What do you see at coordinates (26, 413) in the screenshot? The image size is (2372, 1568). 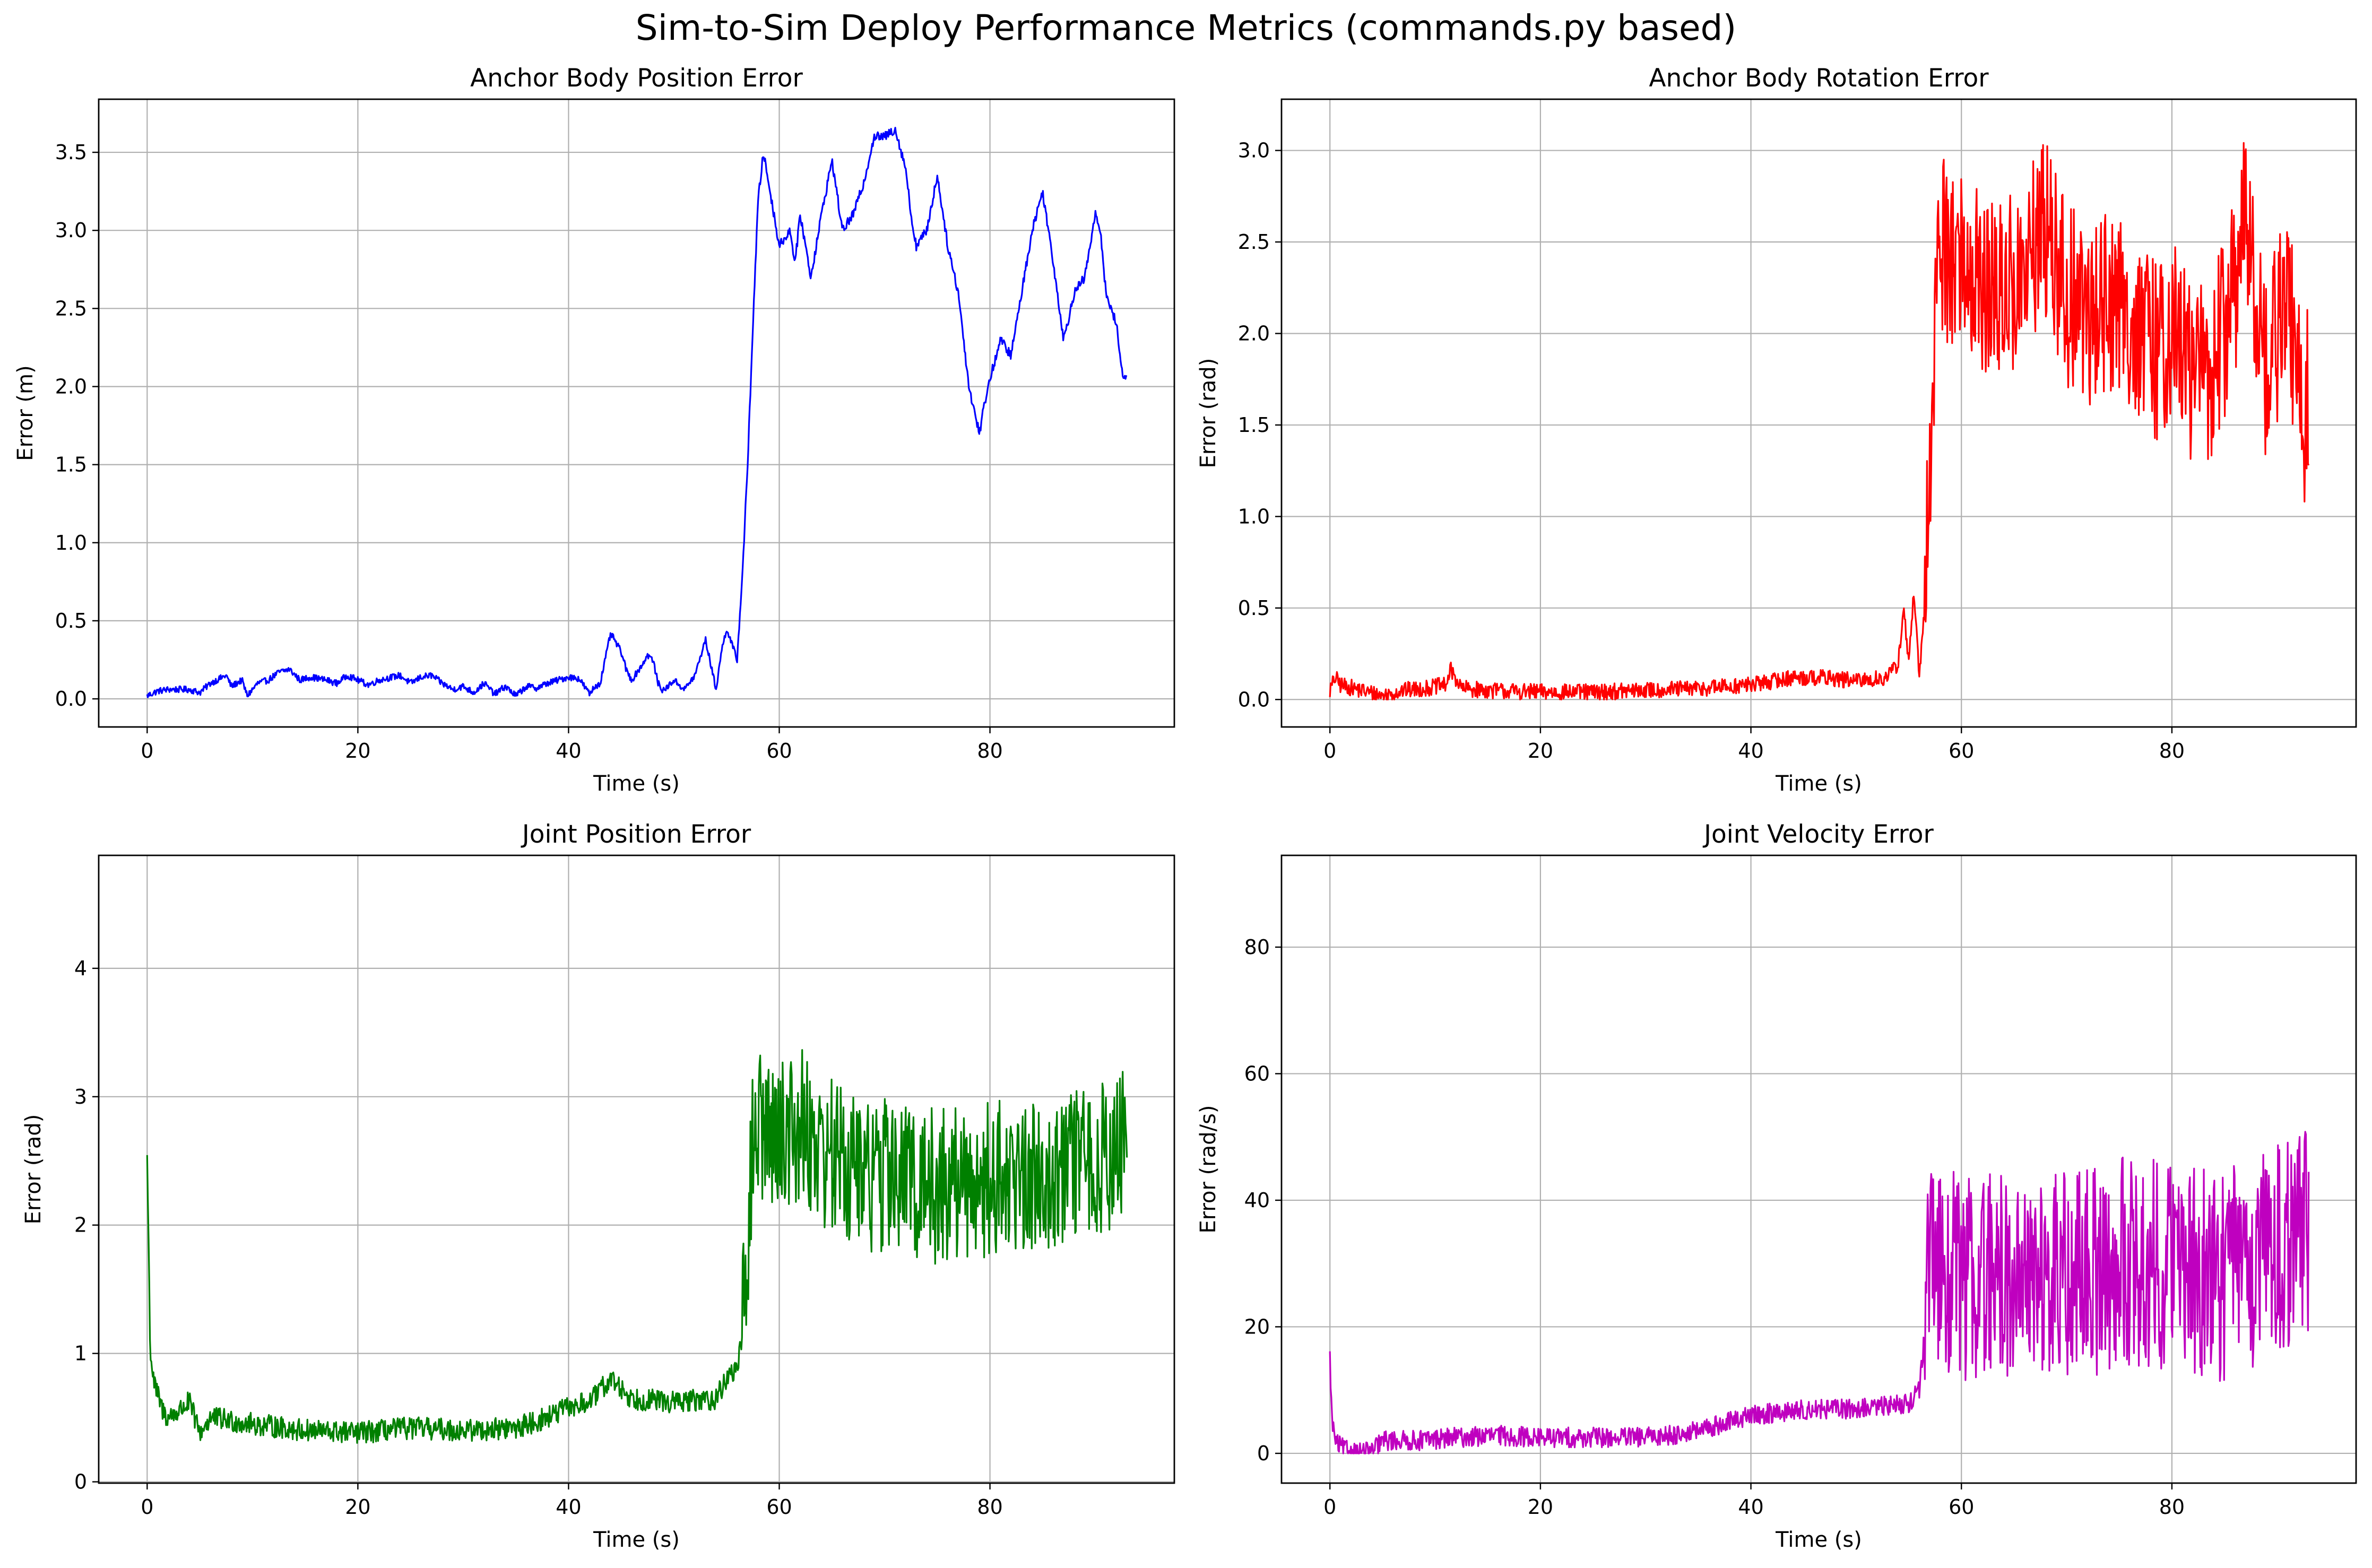 I see `y-axis-label: Error (m)` at bounding box center [26, 413].